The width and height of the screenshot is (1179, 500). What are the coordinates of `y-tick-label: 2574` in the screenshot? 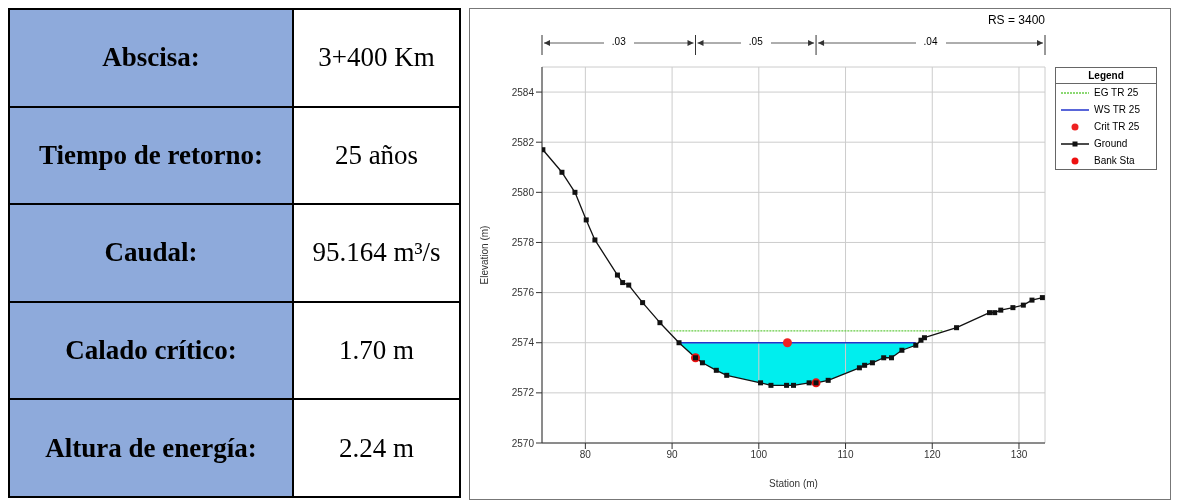 It's located at (523, 343).